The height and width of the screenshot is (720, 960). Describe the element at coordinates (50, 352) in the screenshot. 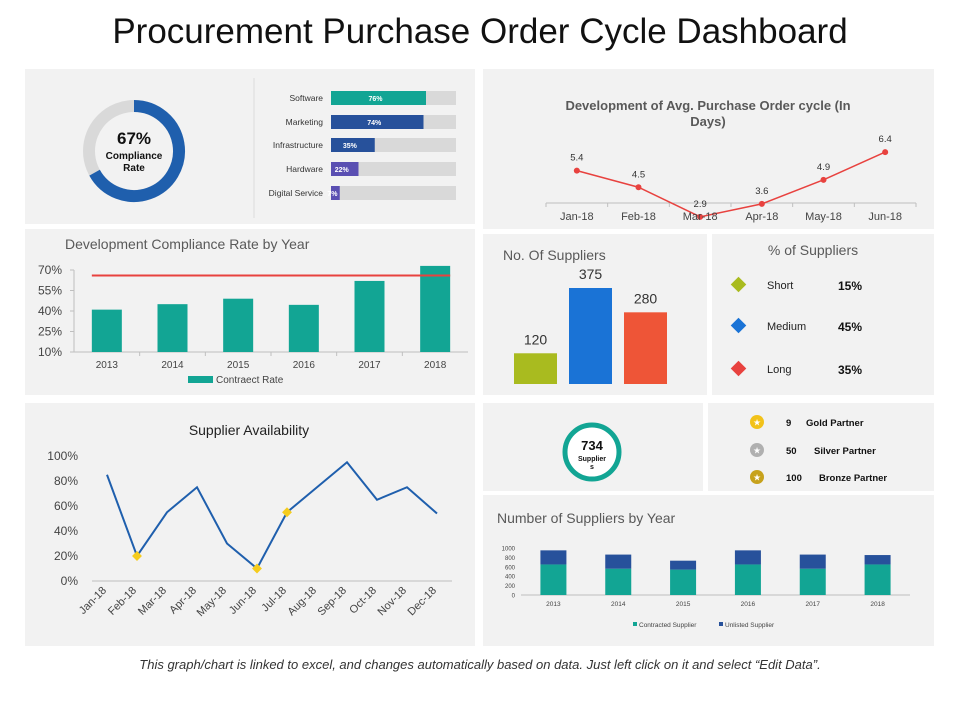

I see `cy-y-tick-label: 10%` at that location.